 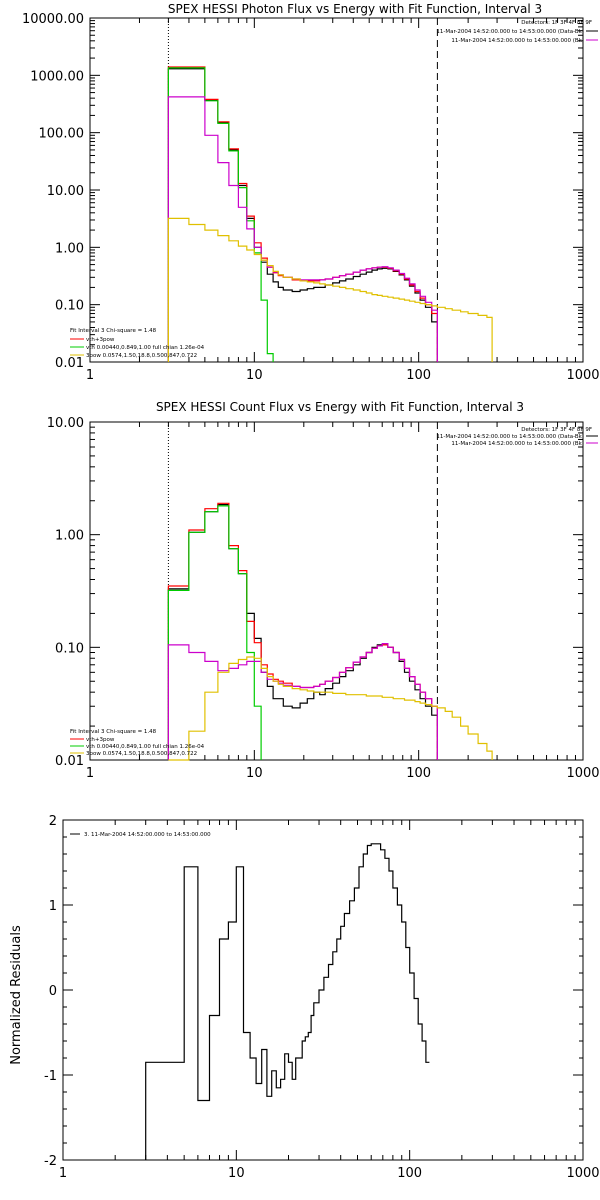 What do you see at coordinates (330, 289) in the screenshot?
I see `photon-series-3pow` at bounding box center [330, 289].